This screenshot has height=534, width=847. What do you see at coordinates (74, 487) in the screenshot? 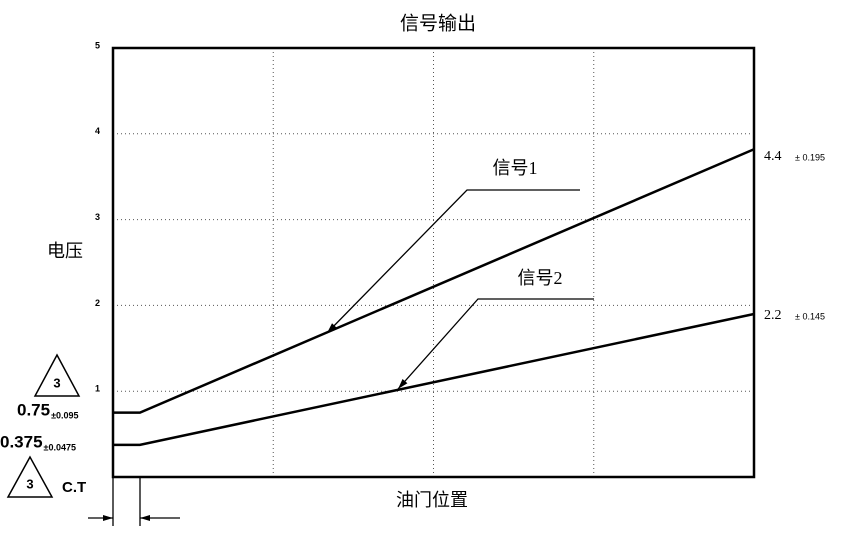
I see `note-label: C.T` at bounding box center [74, 487].